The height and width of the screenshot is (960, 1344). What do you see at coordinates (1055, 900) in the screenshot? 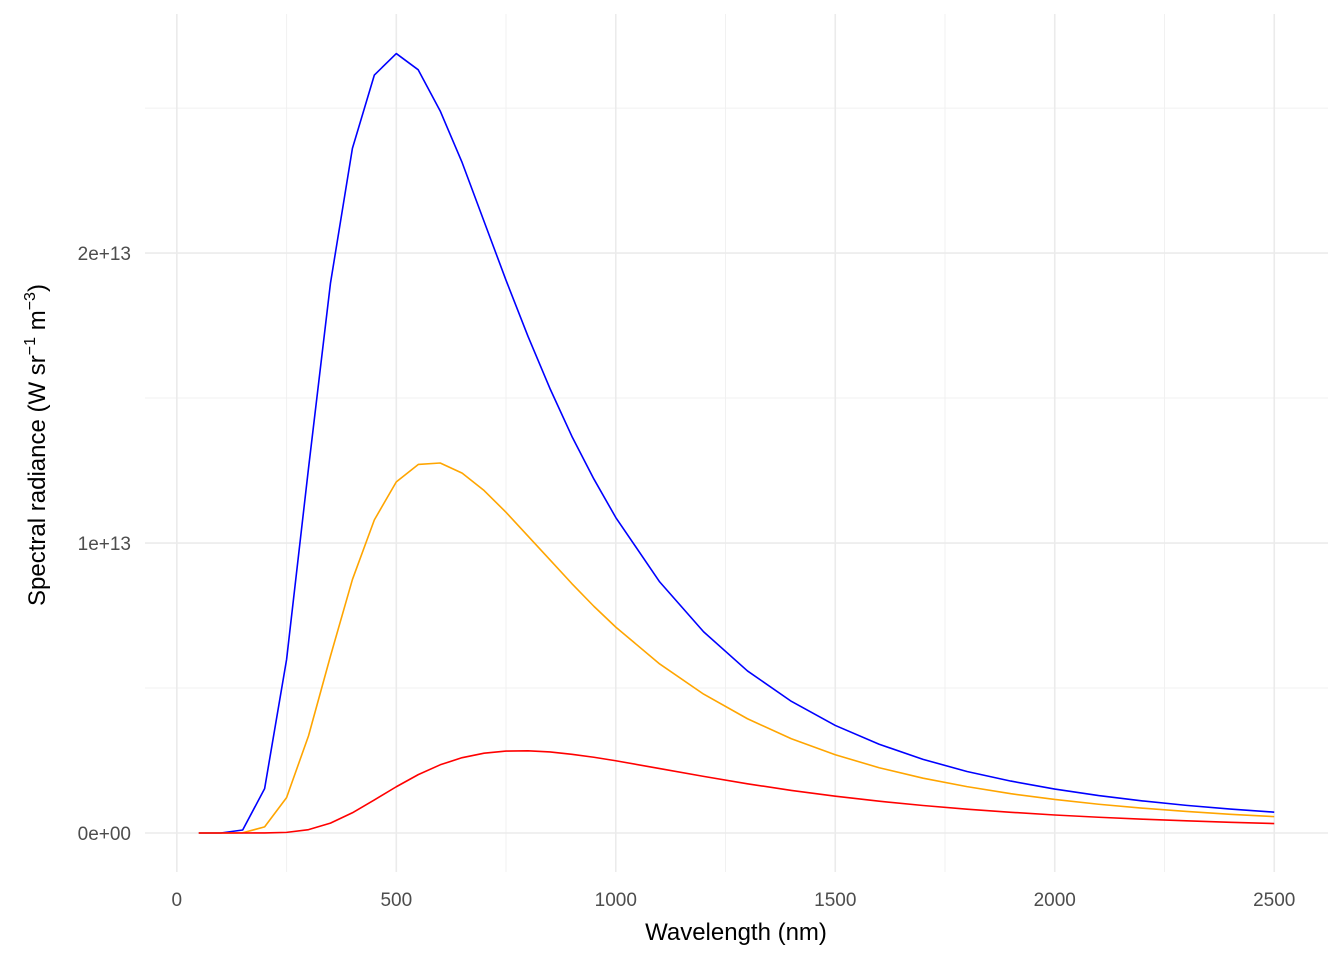
I see `x-tick-label: 2000` at bounding box center [1055, 900].